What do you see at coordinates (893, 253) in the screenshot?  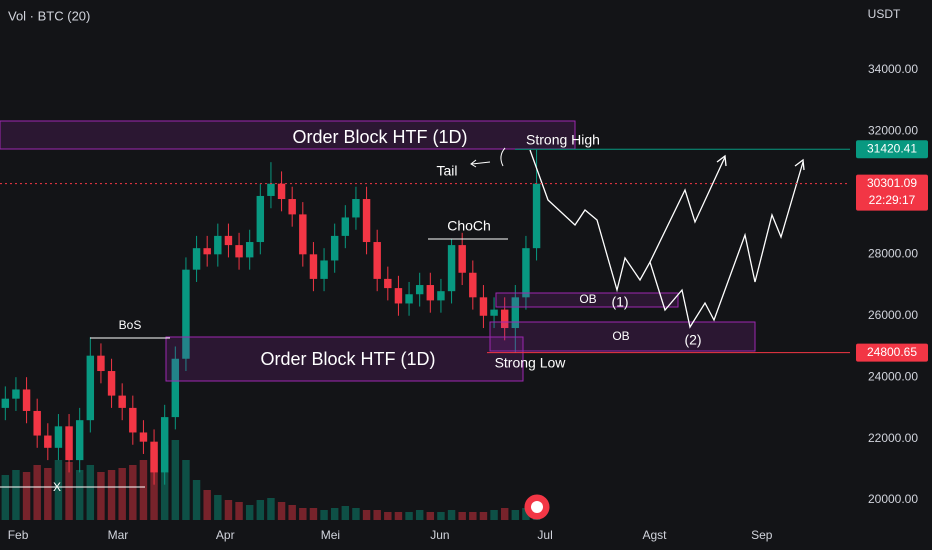 I see `y-tick-label: 28000.00` at bounding box center [893, 253].